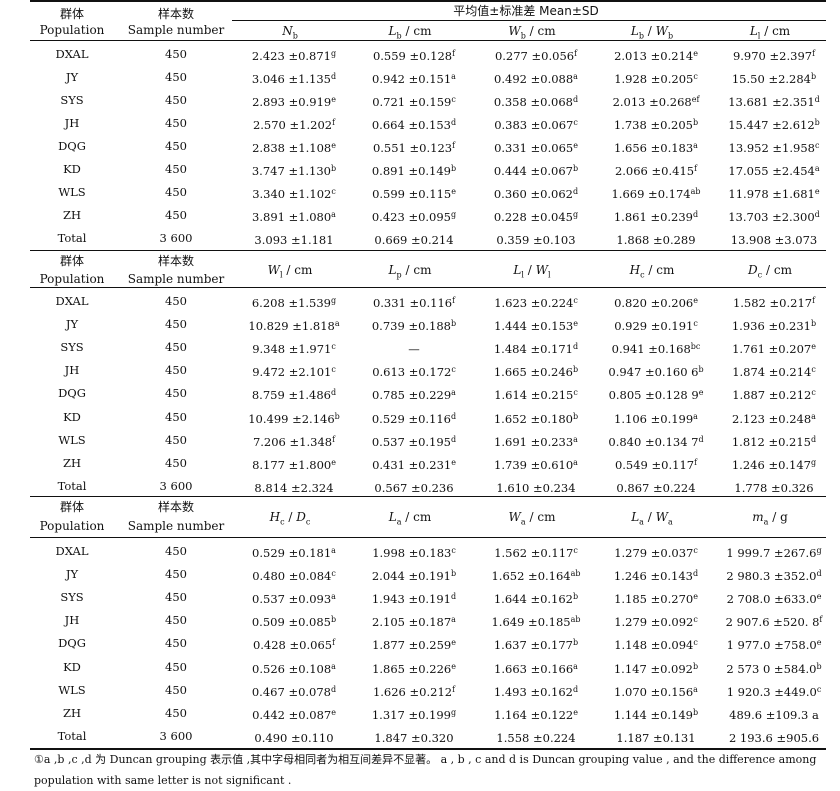 The image size is (840, 791). I want to click on mean-sd-value: 3.340 ±1.102, so click(292, 194).